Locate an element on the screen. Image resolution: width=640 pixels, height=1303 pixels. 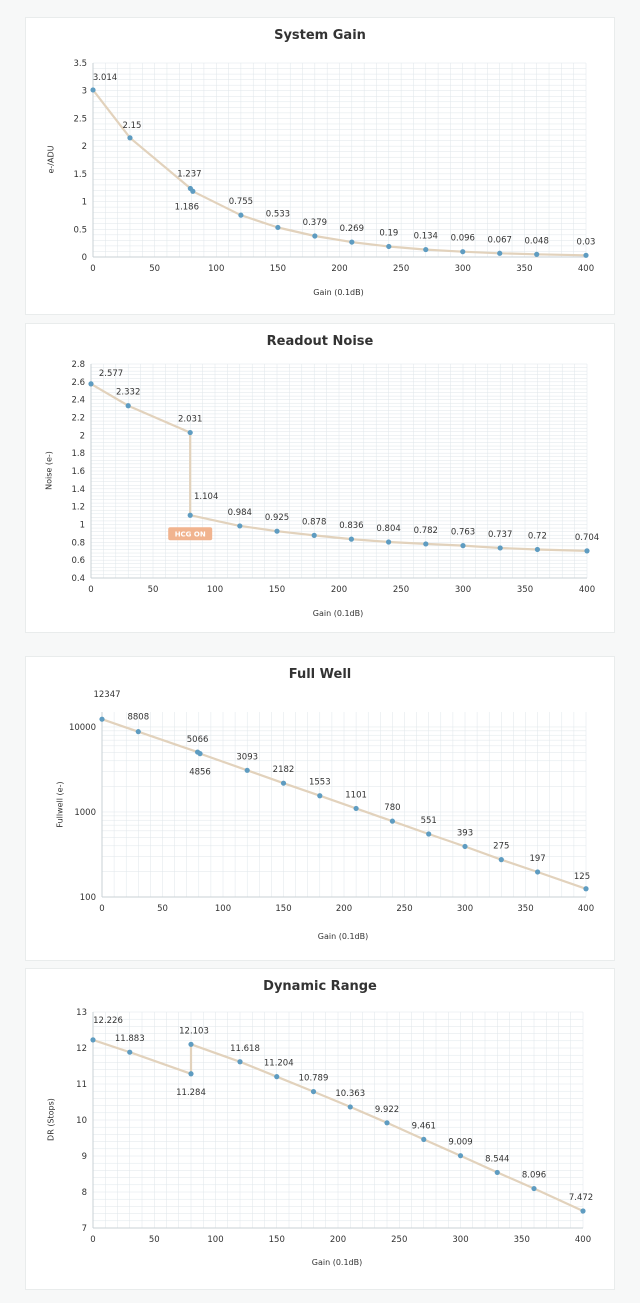
y-tick-label: 11 is located at coordinates (81, 1085).